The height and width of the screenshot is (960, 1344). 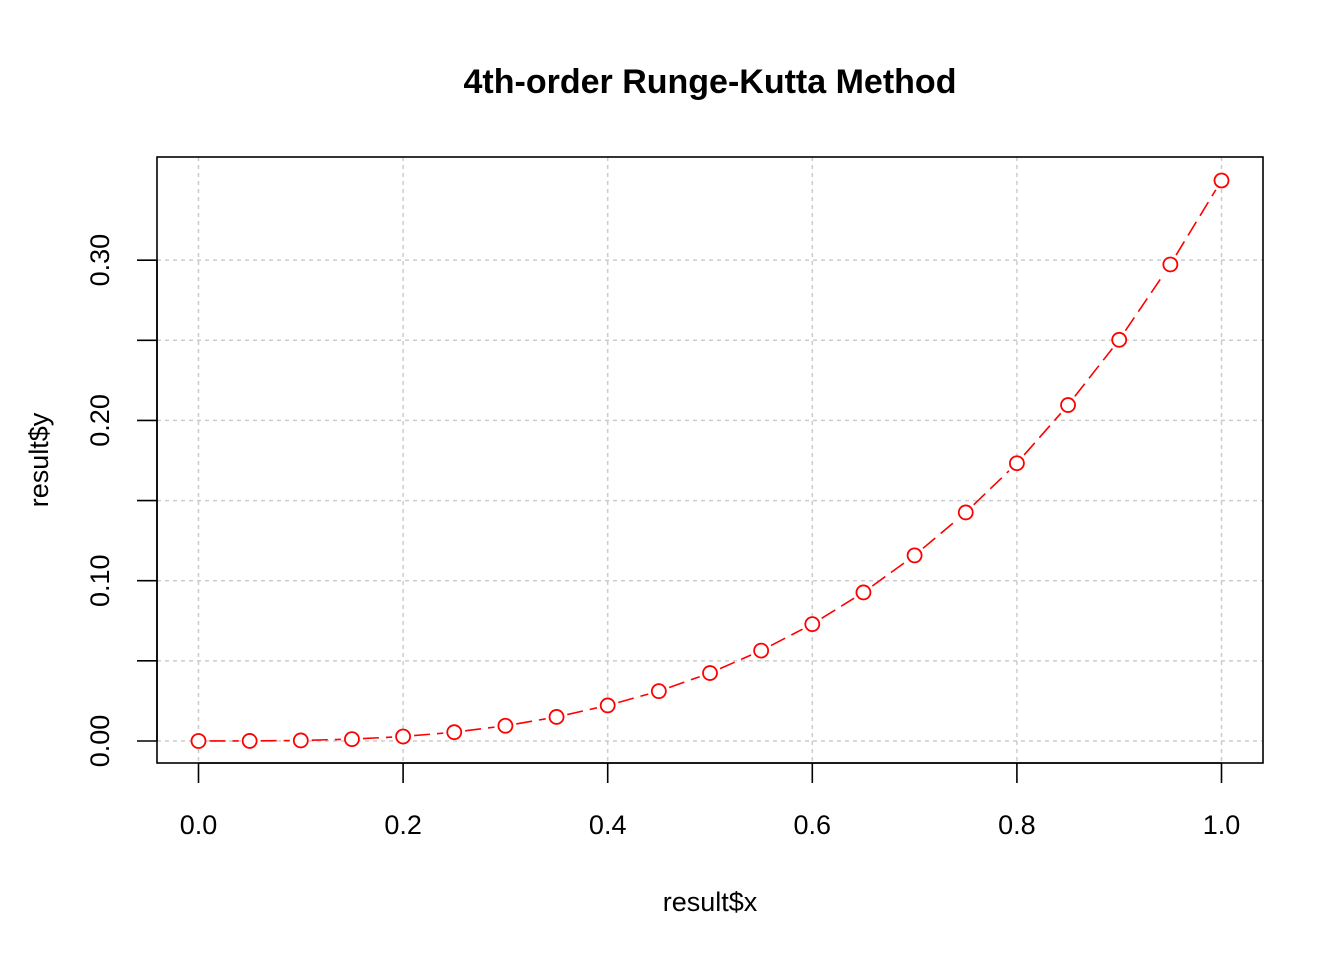 I want to click on x-tick-label: 0.2, so click(x=403, y=825).